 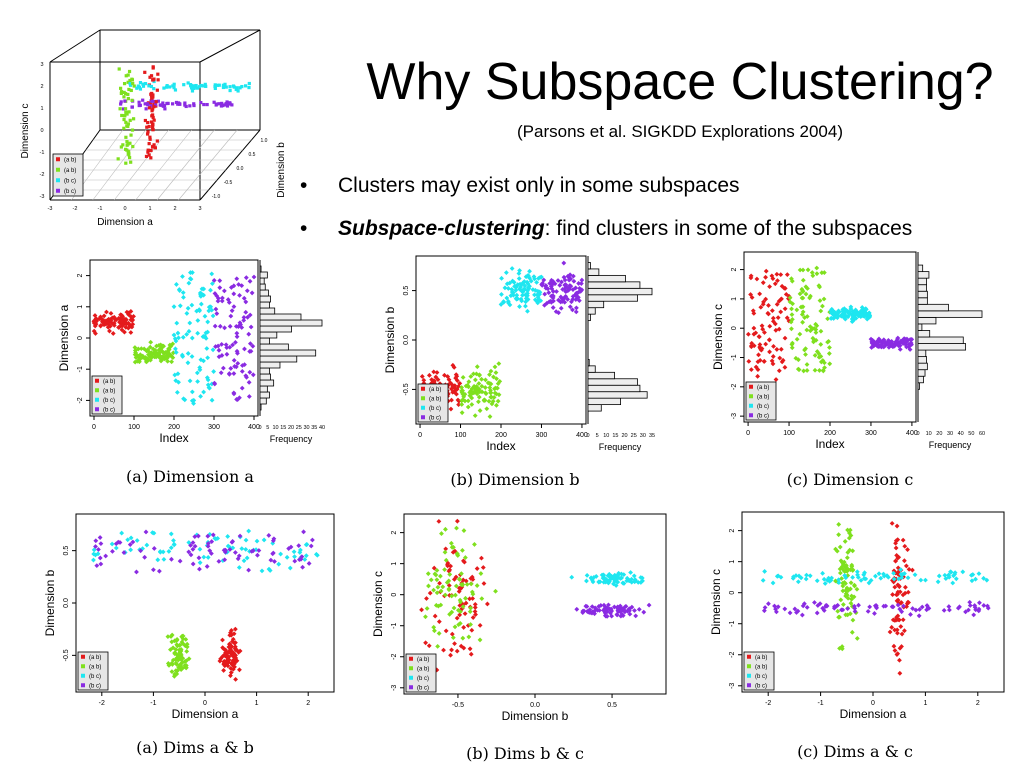 I want to click on x-tick-label: -0.5, so click(x=458, y=705).